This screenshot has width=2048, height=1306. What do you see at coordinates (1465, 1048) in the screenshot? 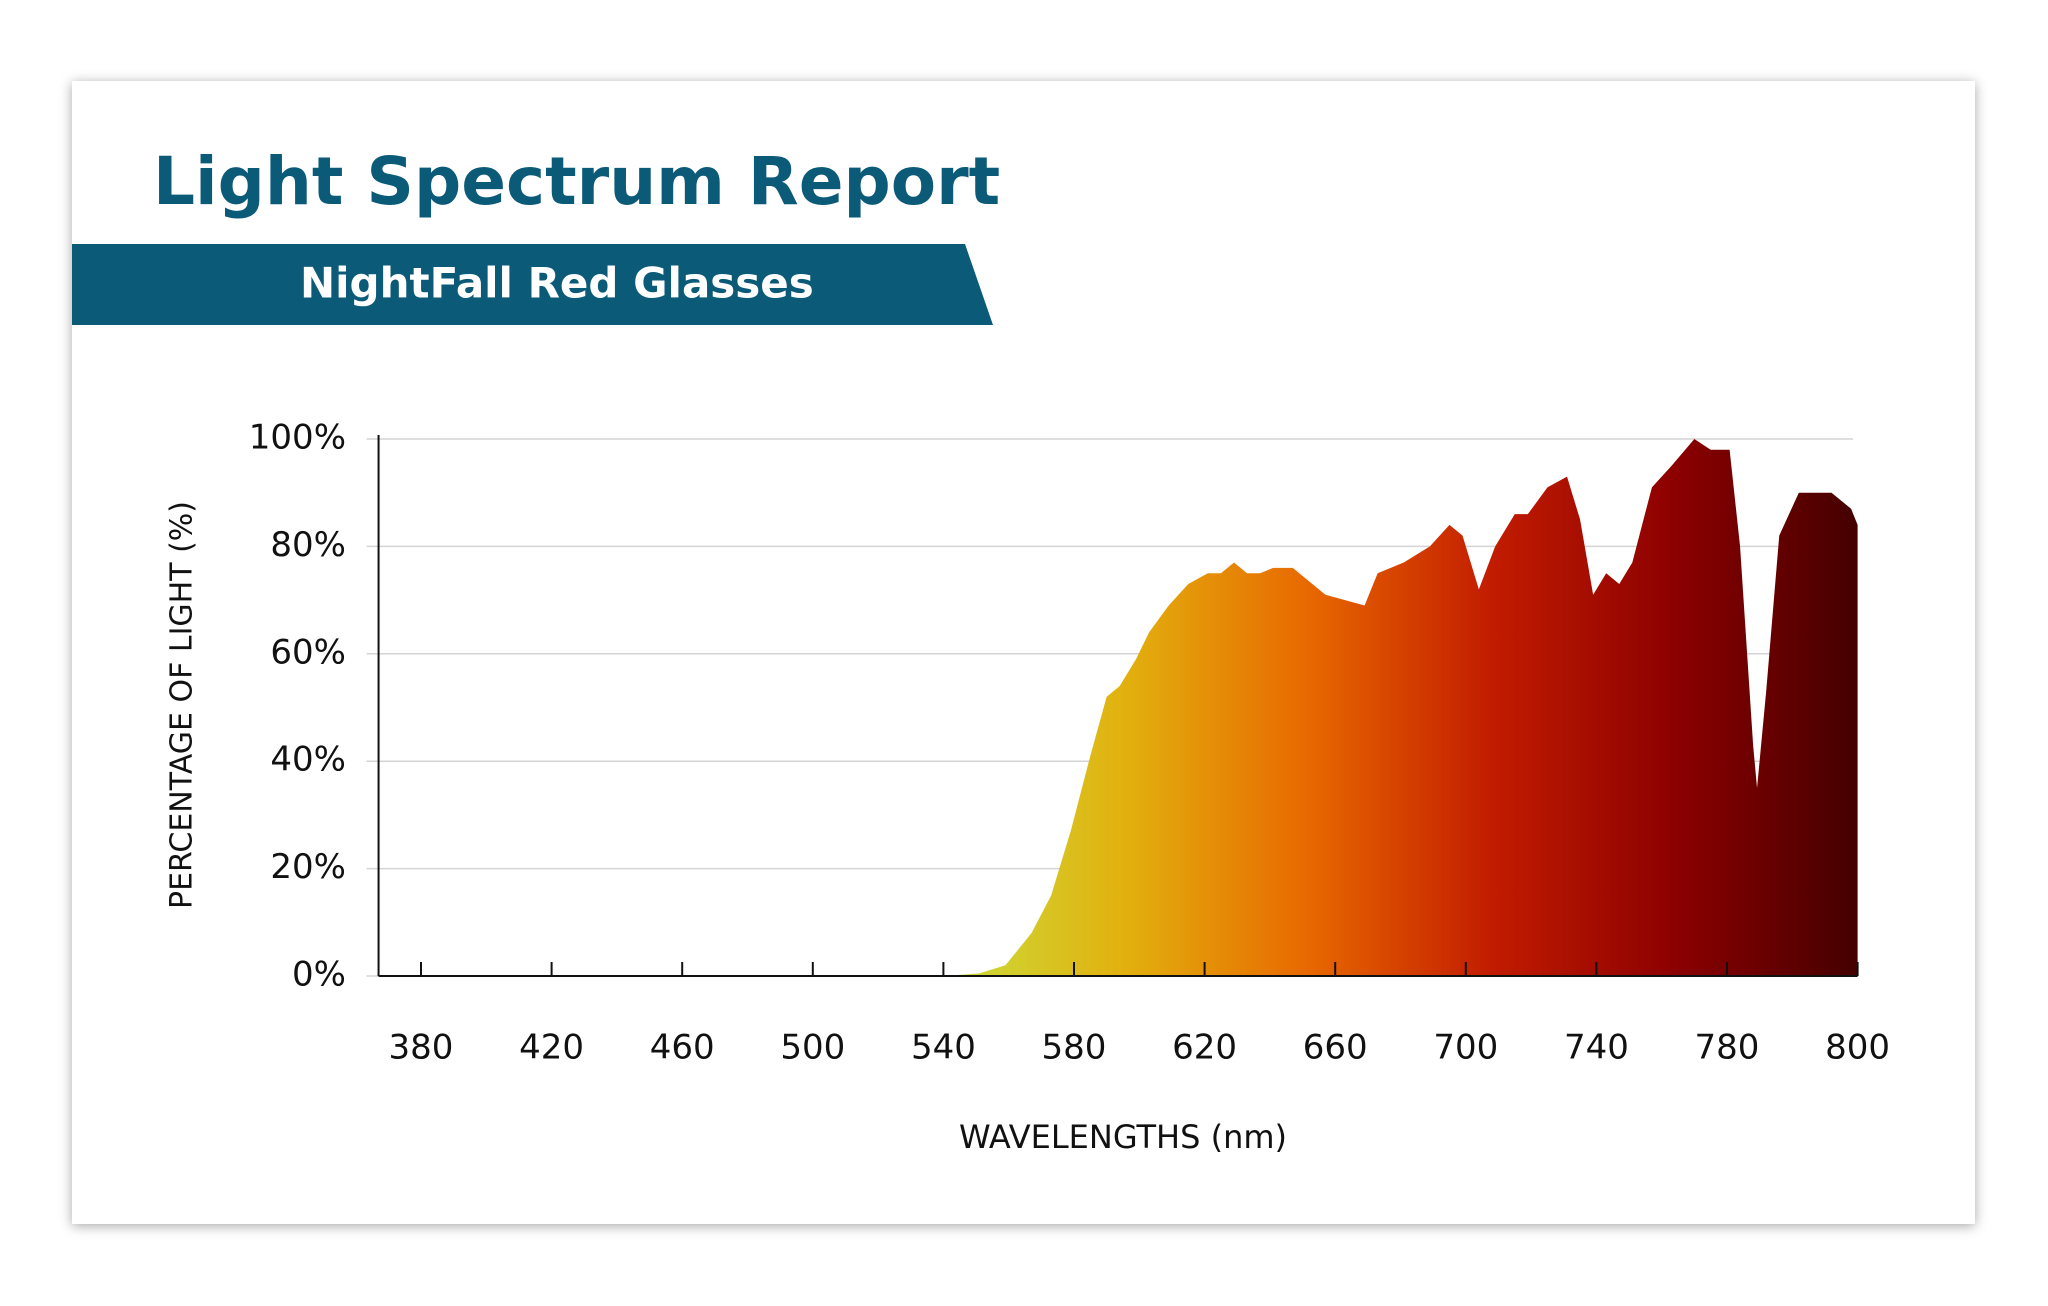
I see `x-tick-label: 700` at bounding box center [1465, 1048].